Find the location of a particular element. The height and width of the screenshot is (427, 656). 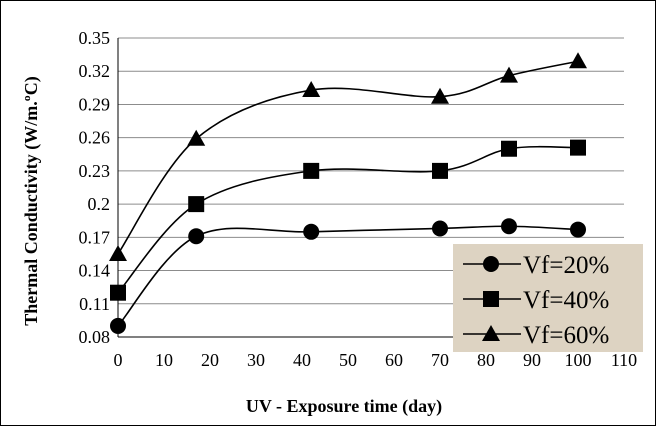

x-tick-label: 60 is located at coordinates (394, 360).